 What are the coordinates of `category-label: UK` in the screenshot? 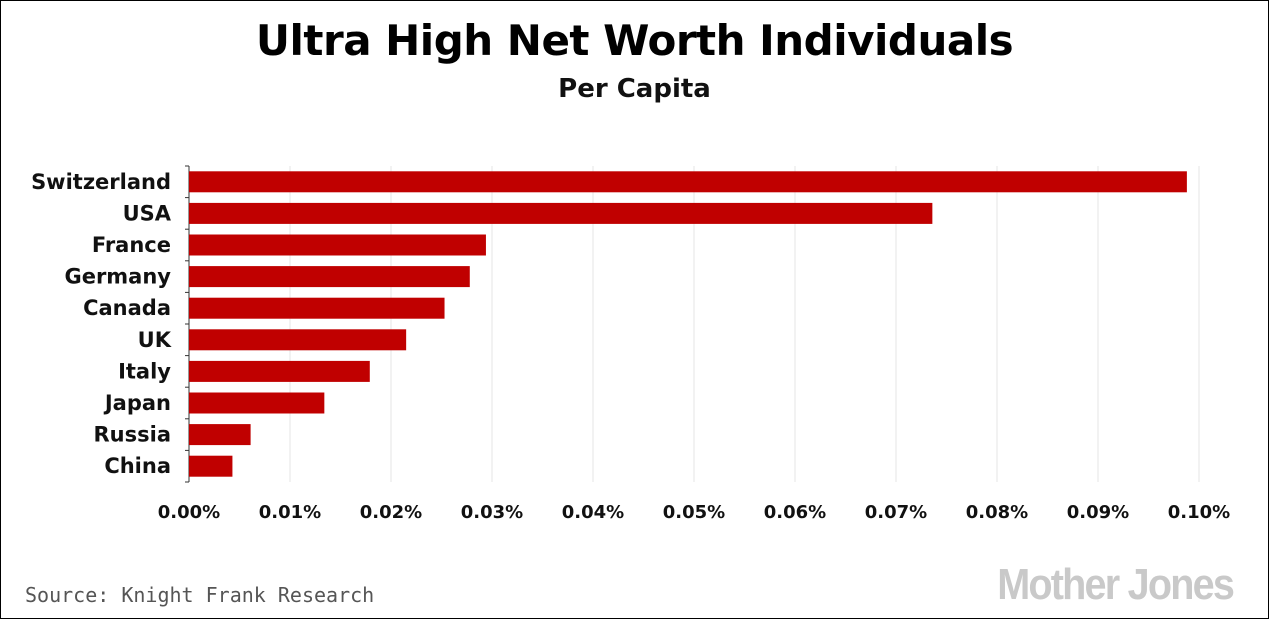 It's located at (155, 340).